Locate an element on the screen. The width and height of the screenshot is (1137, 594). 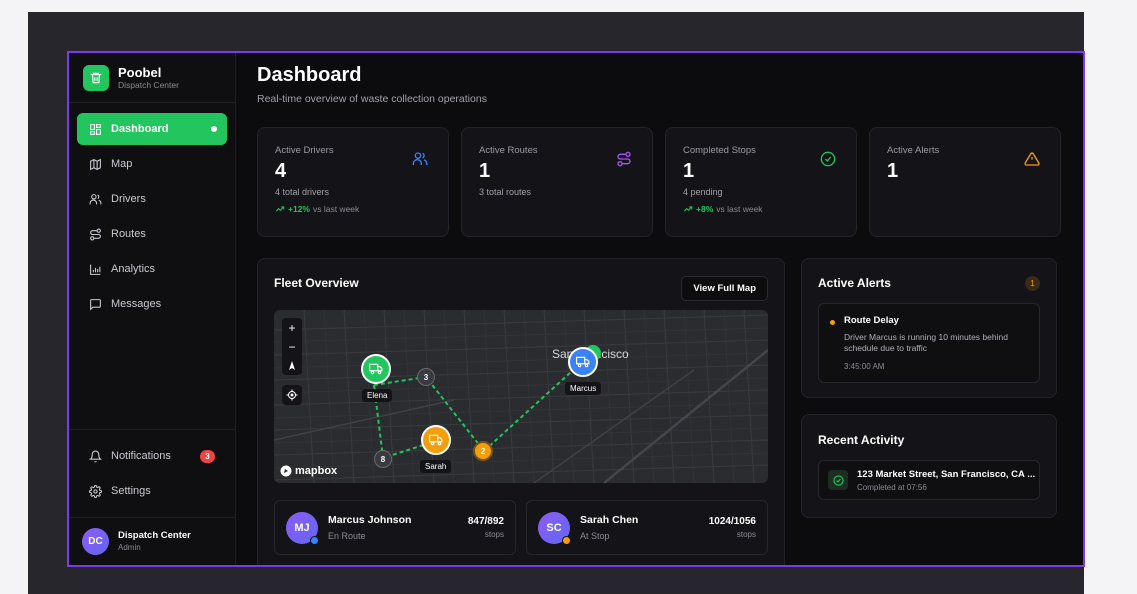
nav-item-settings: Settings is located at coordinates (152, 491).